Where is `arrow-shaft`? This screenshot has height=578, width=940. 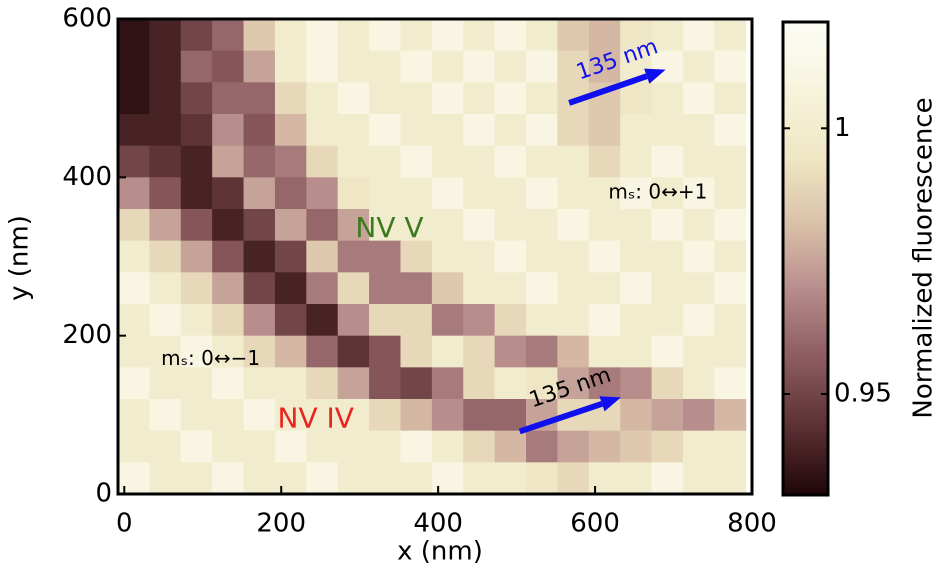 arrow-shaft is located at coordinates (560, 417).